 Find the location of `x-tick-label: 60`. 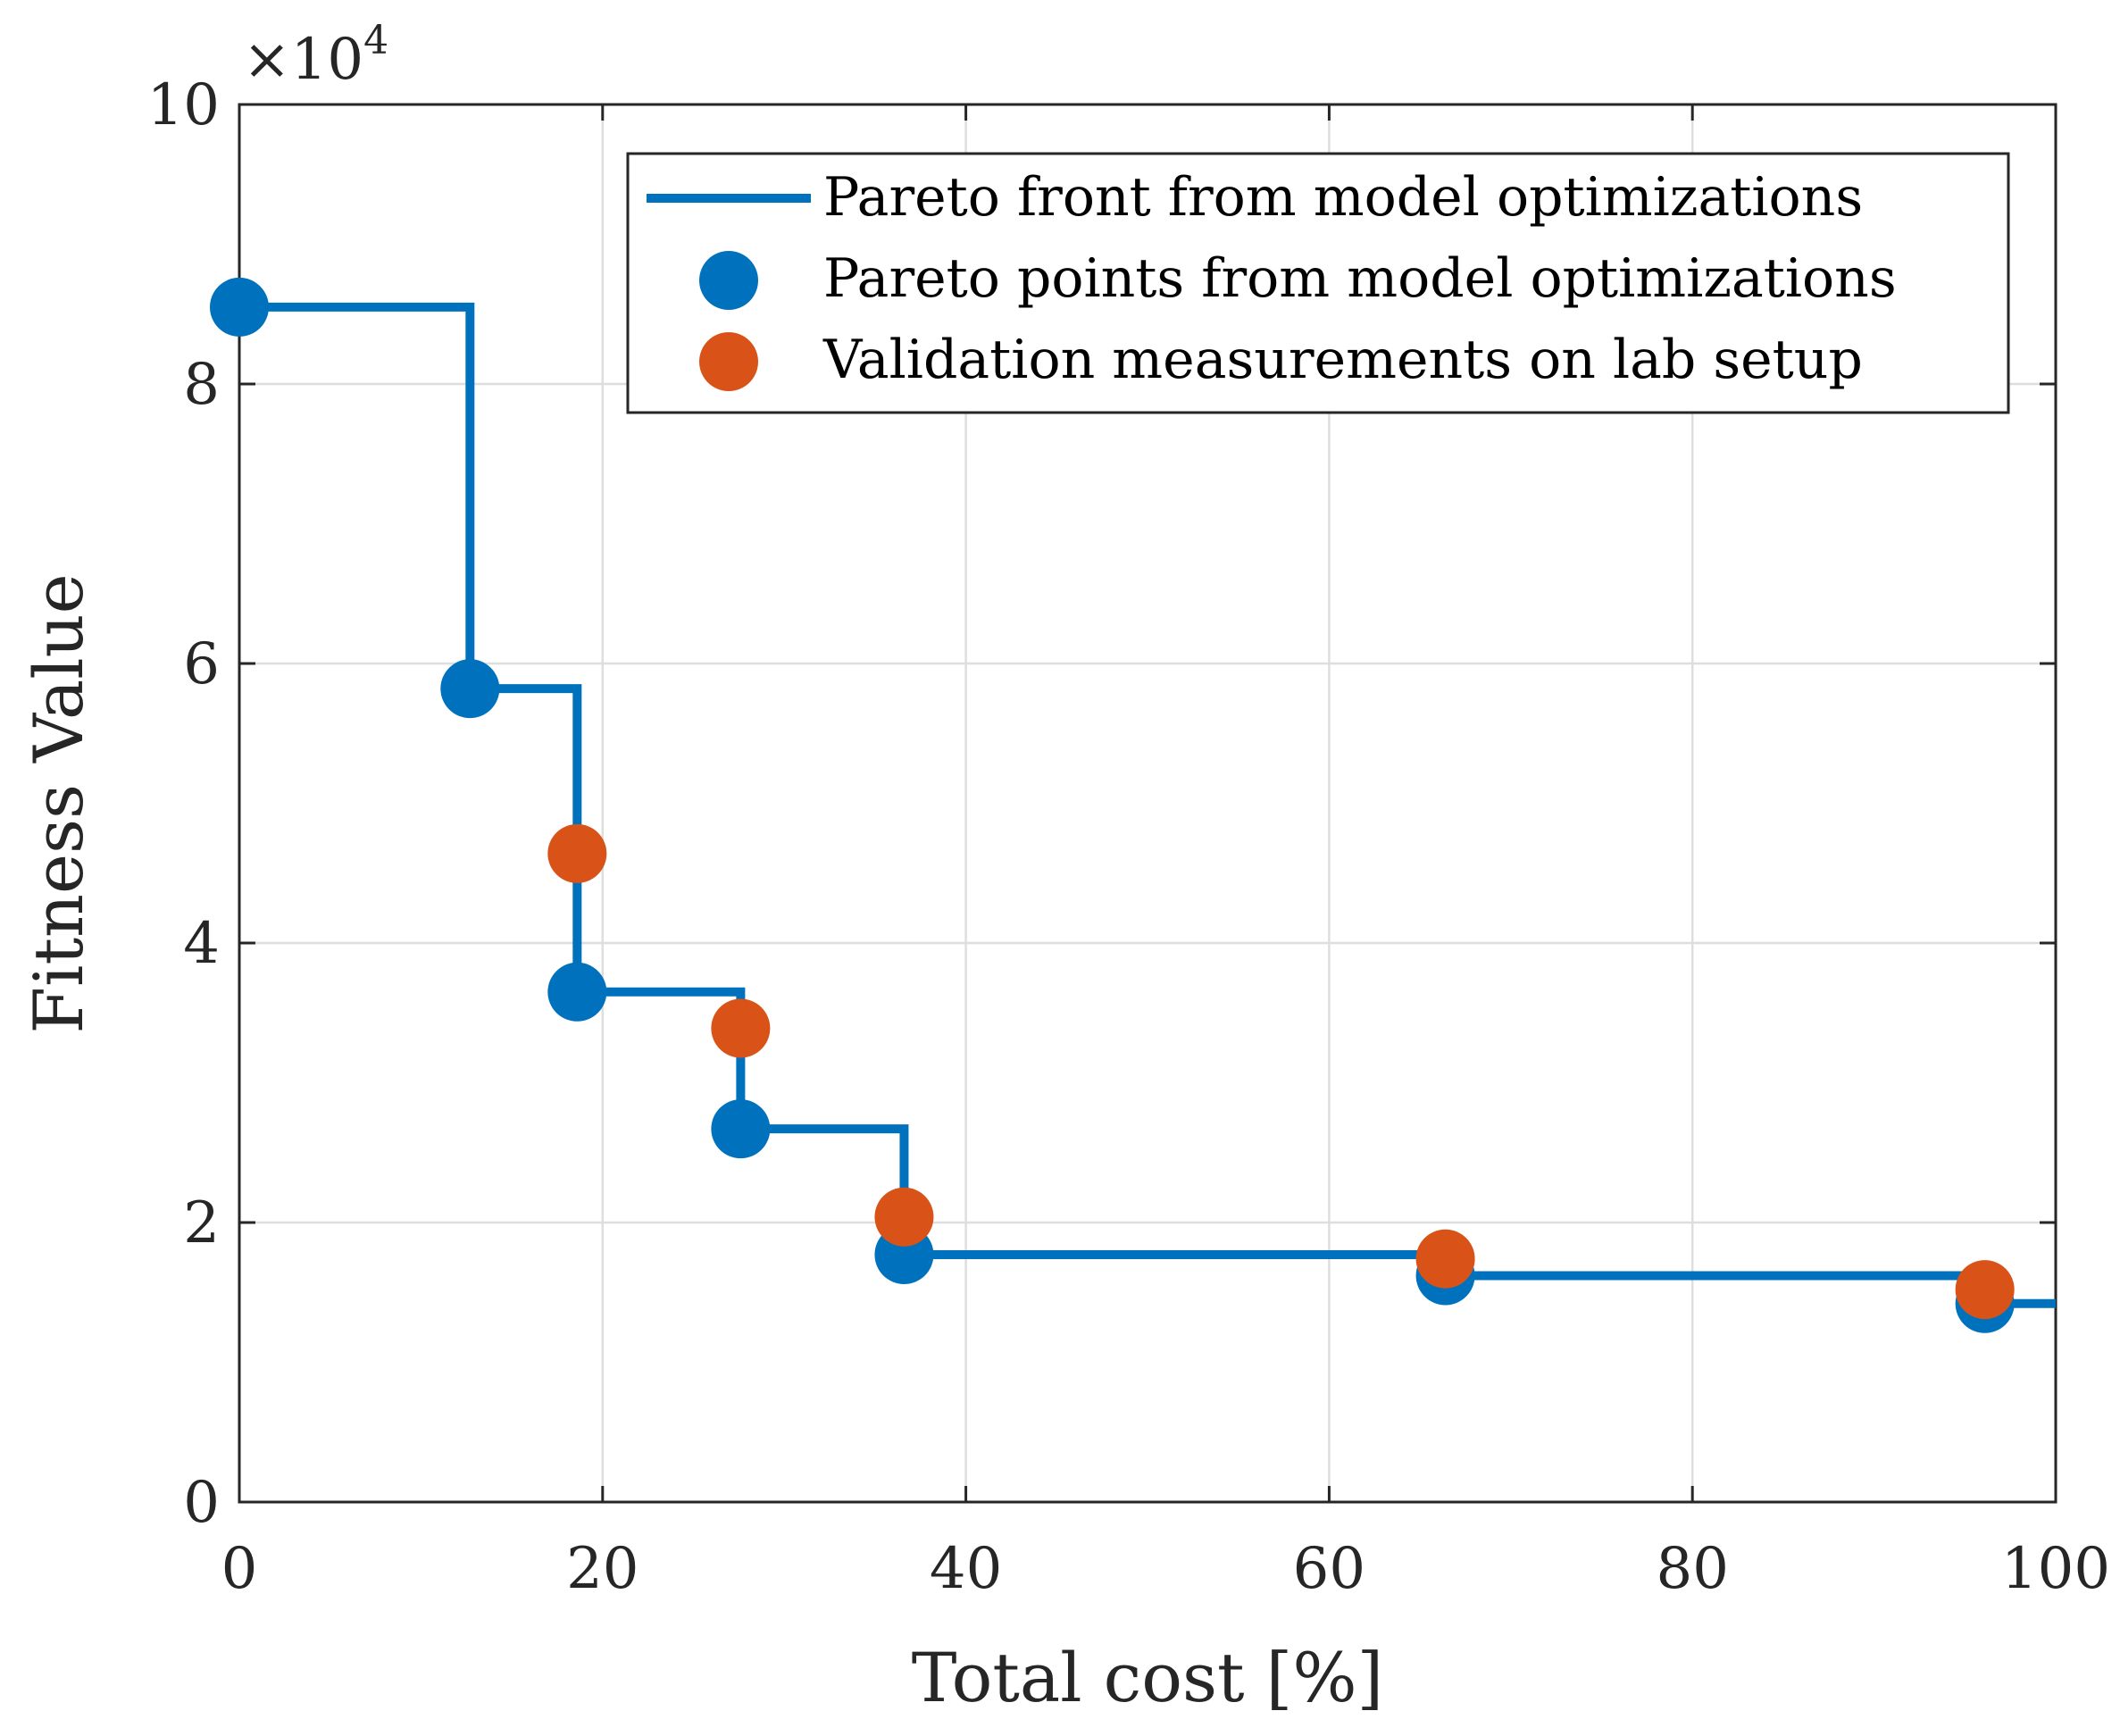

x-tick-label: 60 is located at coordinates (1329, 1569).